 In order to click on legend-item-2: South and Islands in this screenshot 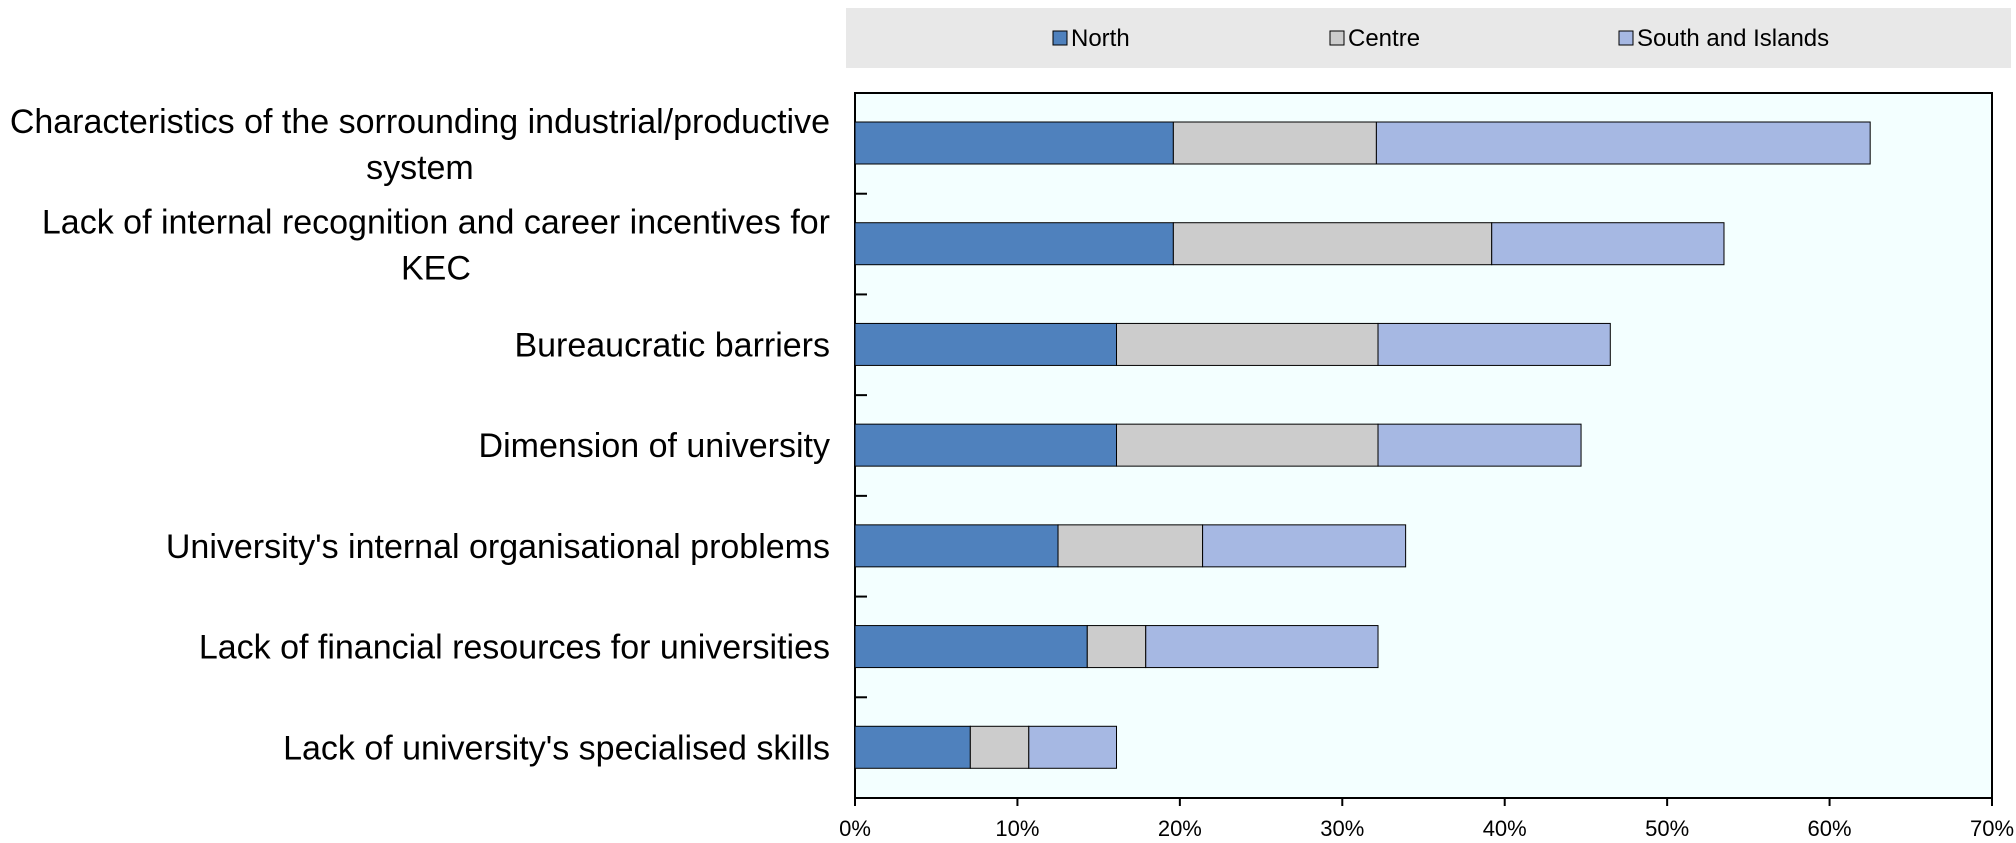, I will do `click(1723, 38)`.